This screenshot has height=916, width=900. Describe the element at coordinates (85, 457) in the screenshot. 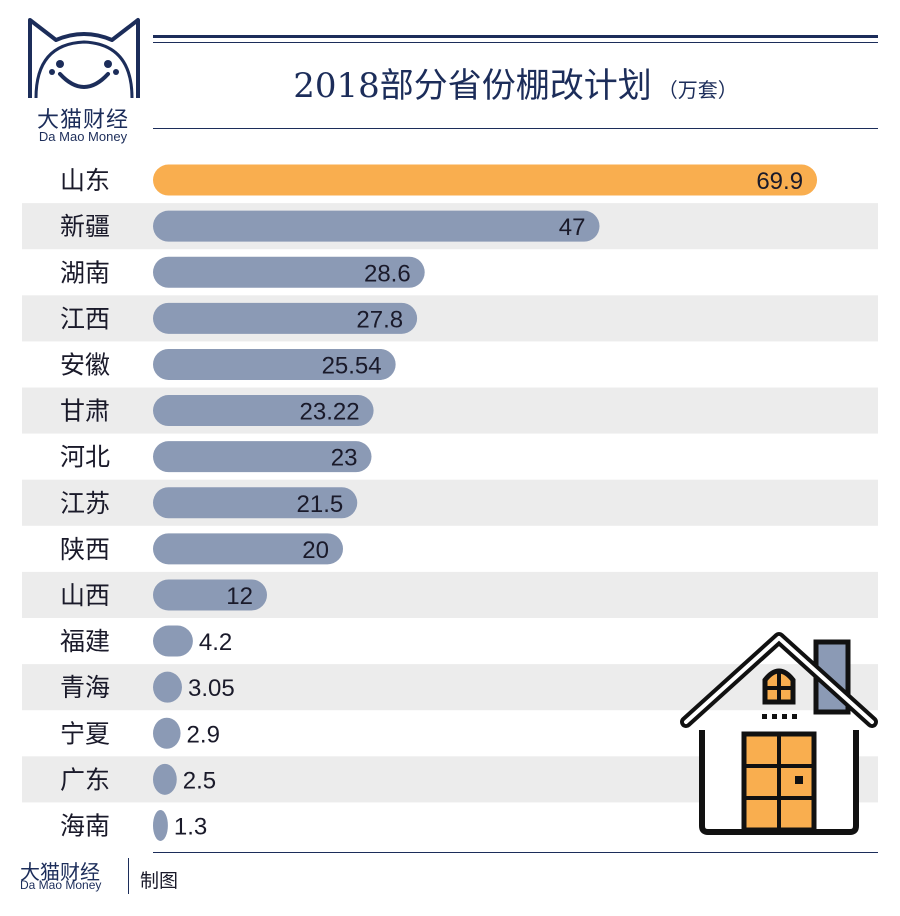

I see `category-label: 河北` at that location.